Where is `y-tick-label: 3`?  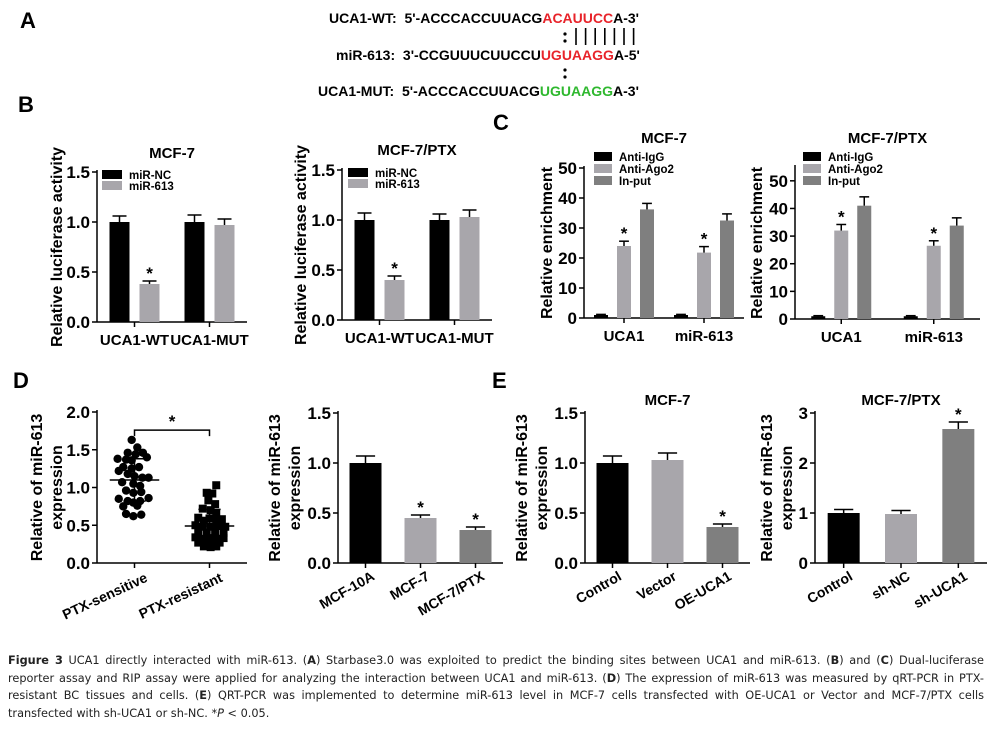 y-tick-label: 3 is located at coordinates (803, 413).